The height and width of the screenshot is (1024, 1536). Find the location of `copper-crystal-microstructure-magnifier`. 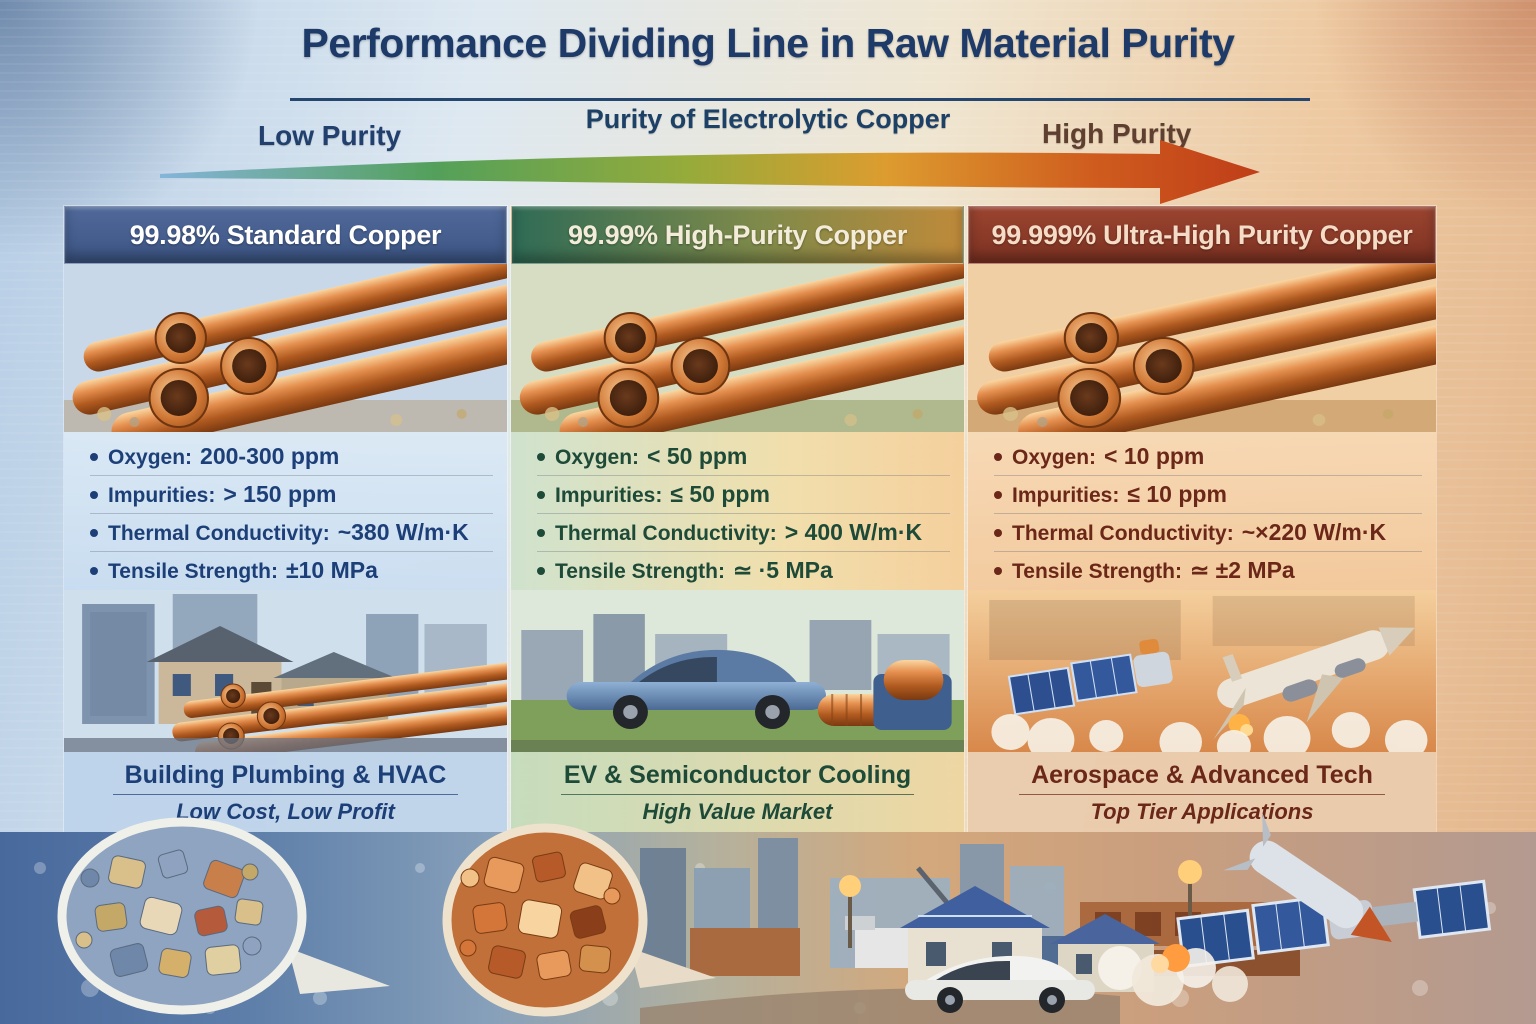

copper-crystal-microstructure-magnifier is located at coordinates (579, 920).